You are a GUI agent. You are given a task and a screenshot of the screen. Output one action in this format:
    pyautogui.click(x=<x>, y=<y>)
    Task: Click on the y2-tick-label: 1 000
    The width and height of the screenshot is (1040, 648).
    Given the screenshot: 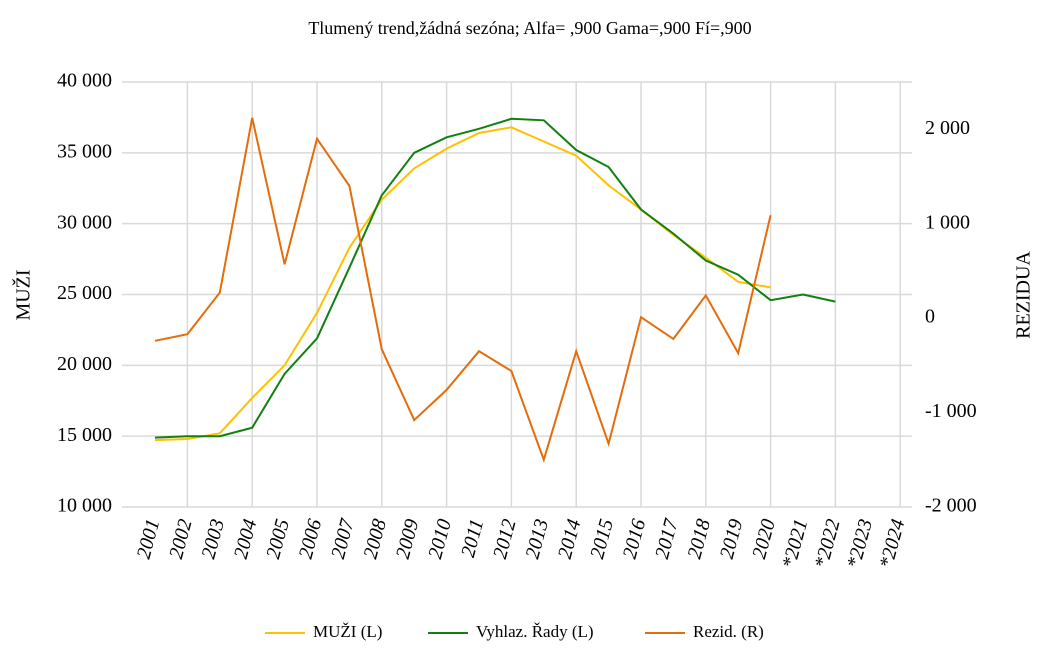 What is the action you would take?
    pyautogui.click(x=947, y=222)
    